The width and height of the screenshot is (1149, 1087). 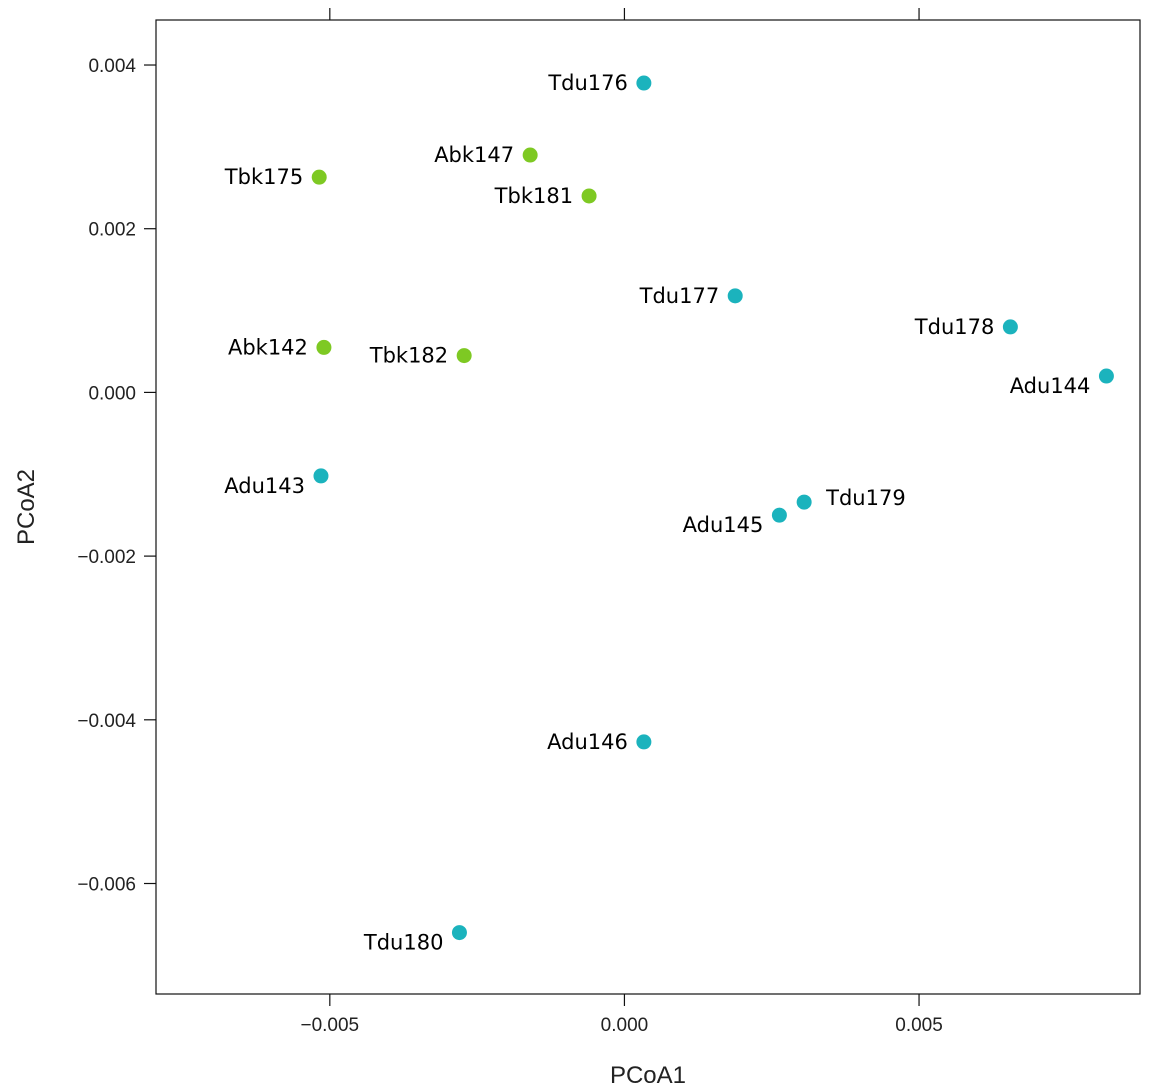 I want to click on y-tick-label: 0.002, so click(x=112, y=230).